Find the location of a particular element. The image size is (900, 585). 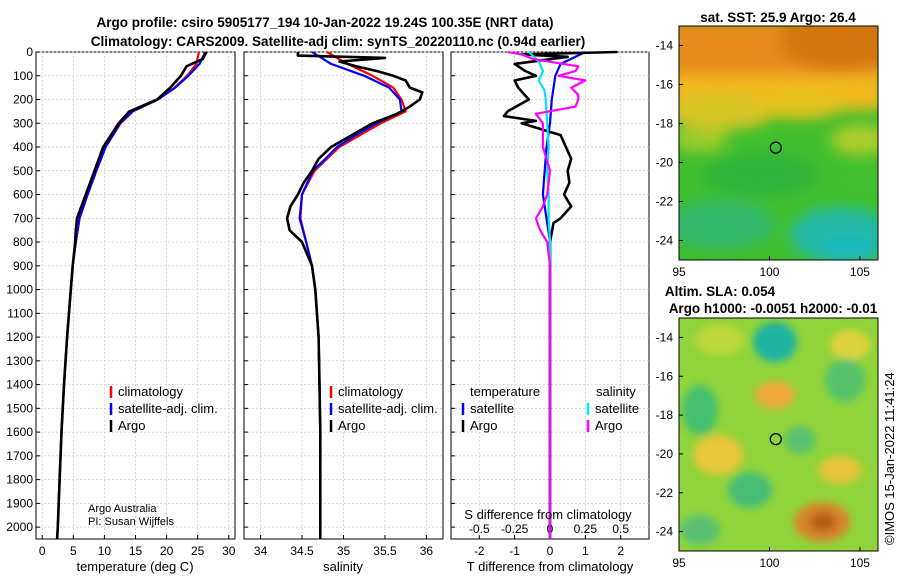

credit-annotation-line1: Argo Australia is located at coordinates (122, 509).